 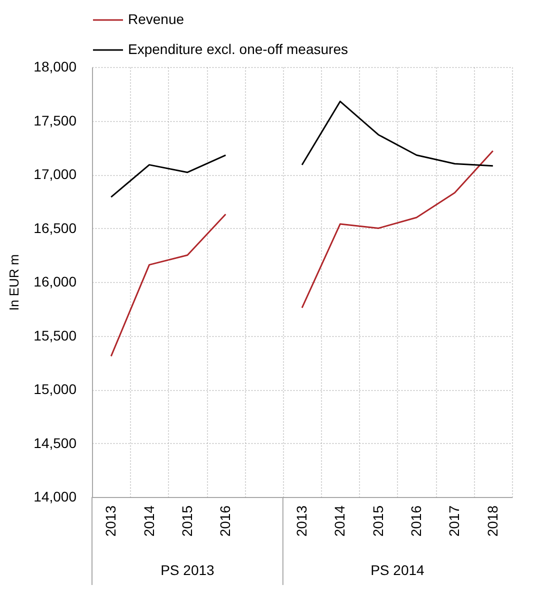 What do you see at coordinates (238, 49) in the screenshot?
I see `legend-label: Expenditure excl. one-off measures` at bounding box center [238, 49].